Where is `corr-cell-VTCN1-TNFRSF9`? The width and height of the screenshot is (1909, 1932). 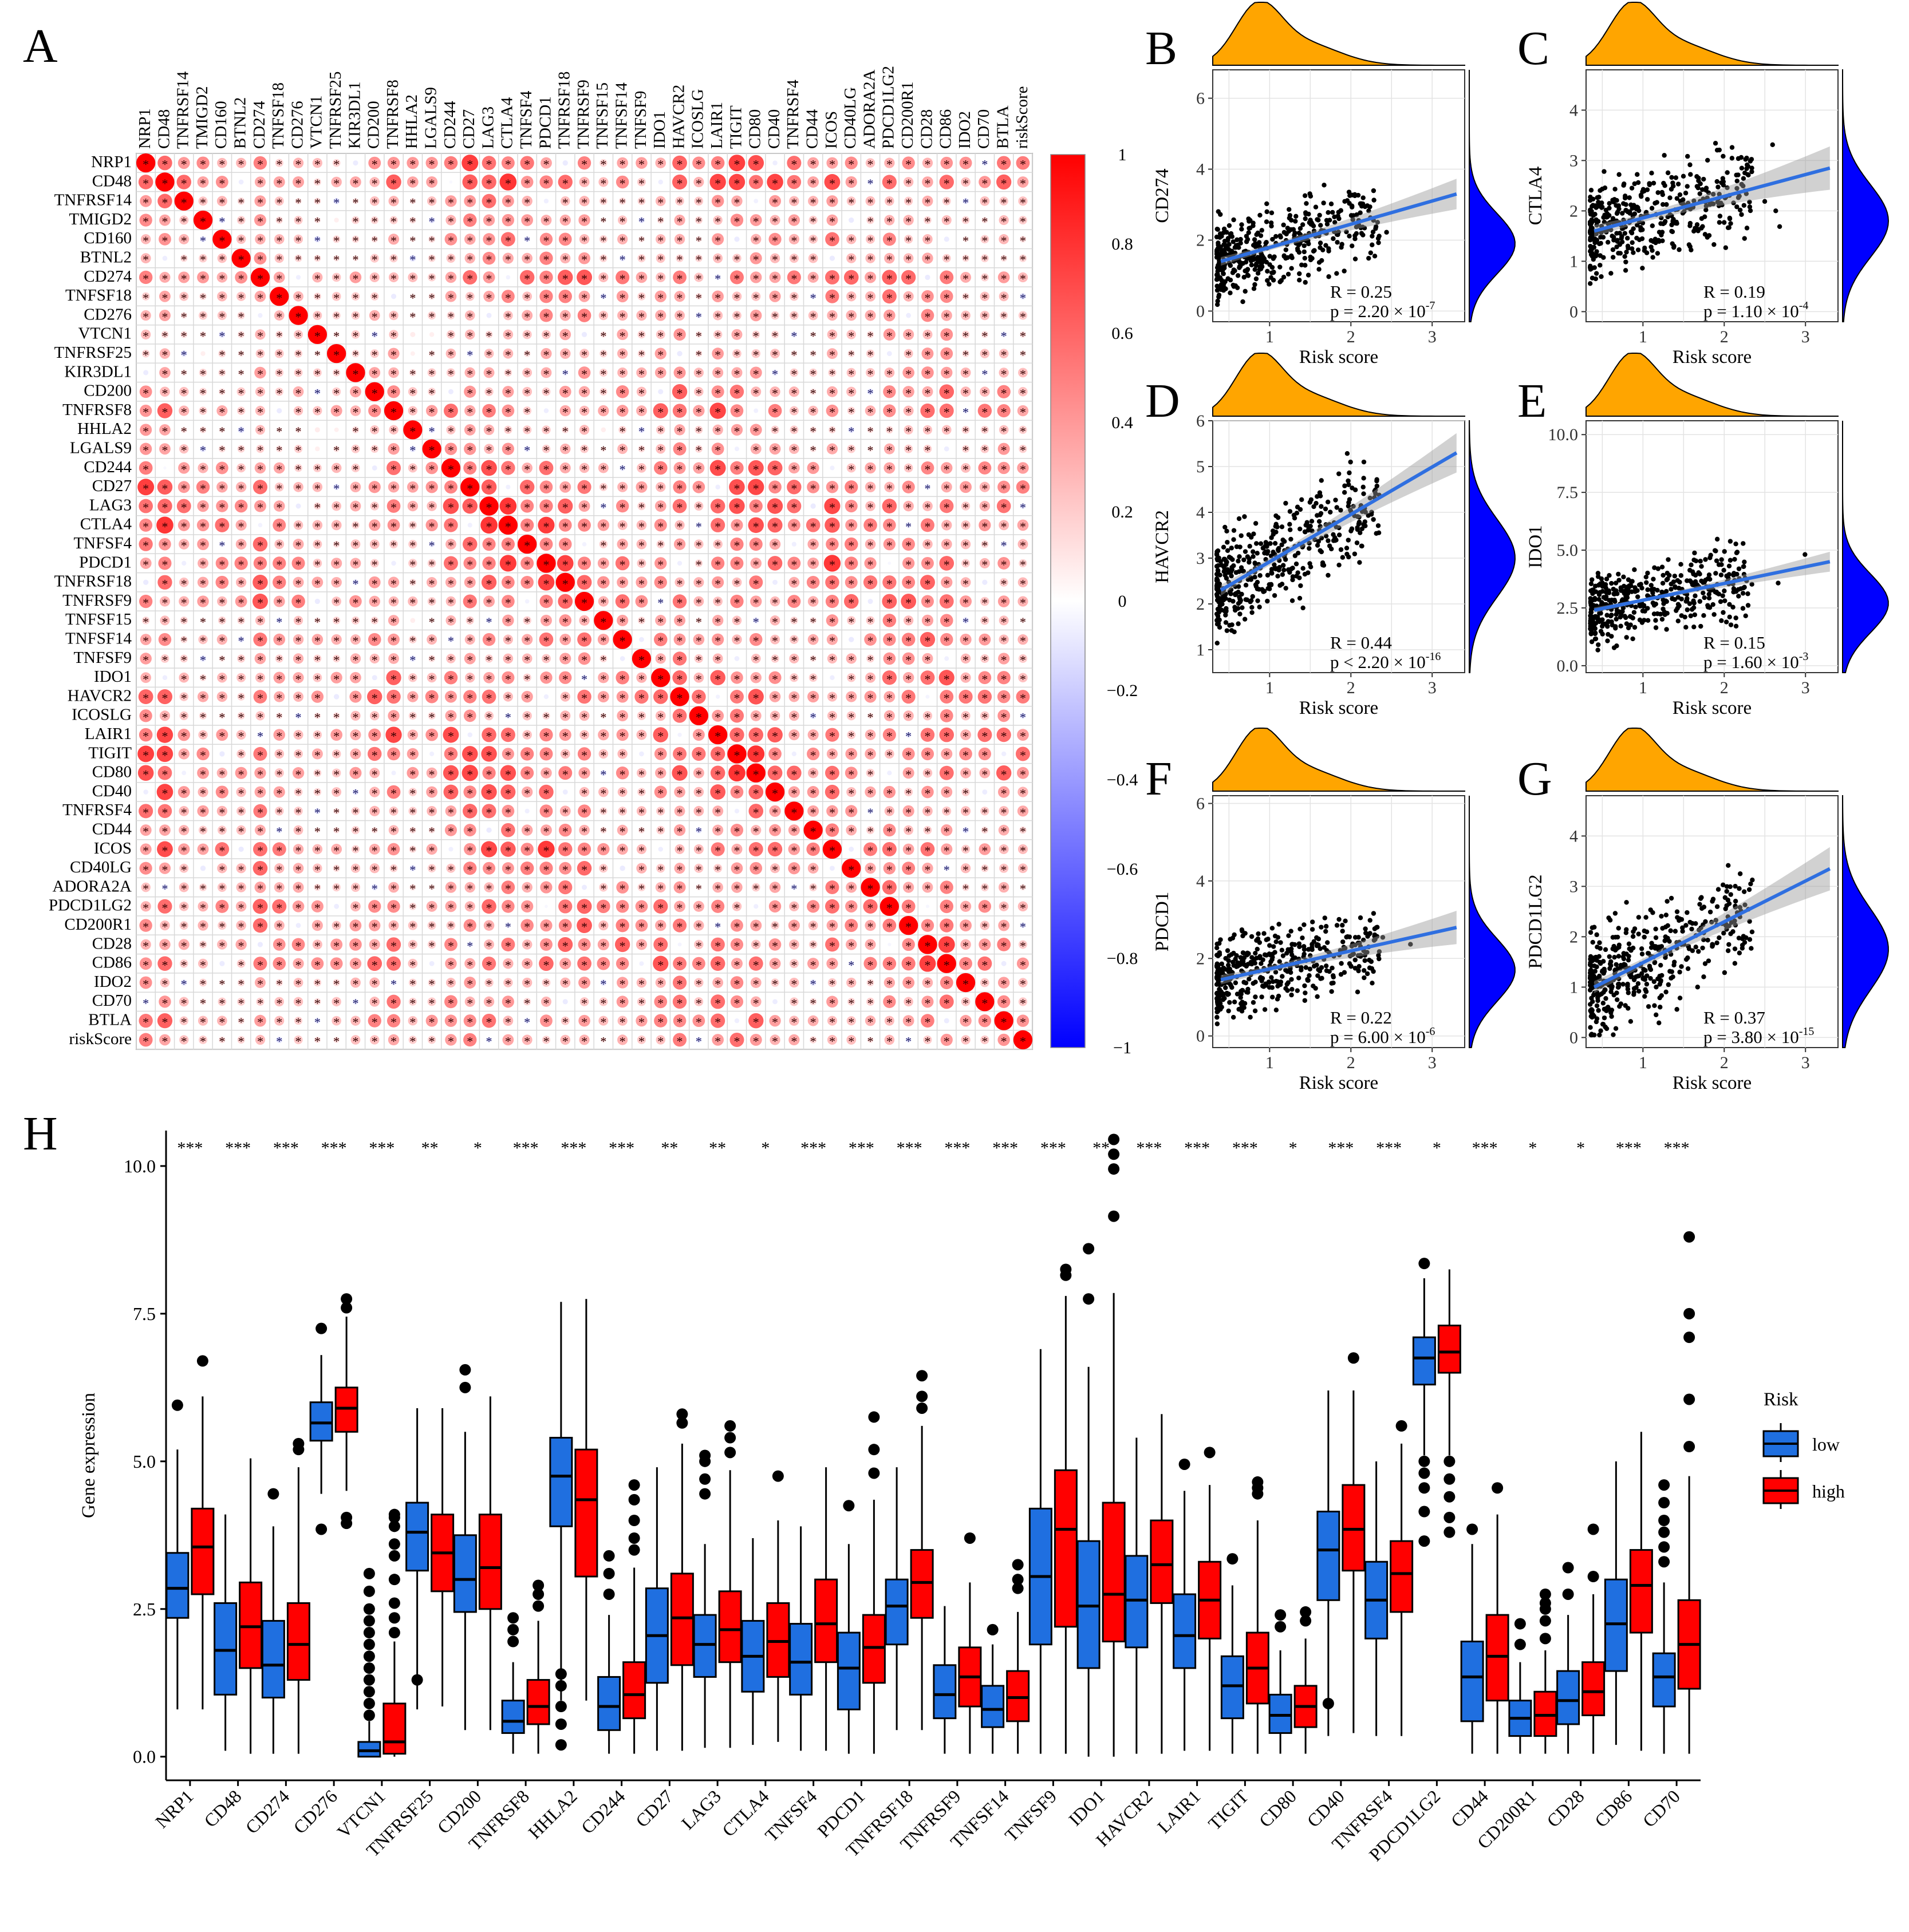 corr-cell-VTCN1-TNFRSF9 is located at coordinates (584, 334).